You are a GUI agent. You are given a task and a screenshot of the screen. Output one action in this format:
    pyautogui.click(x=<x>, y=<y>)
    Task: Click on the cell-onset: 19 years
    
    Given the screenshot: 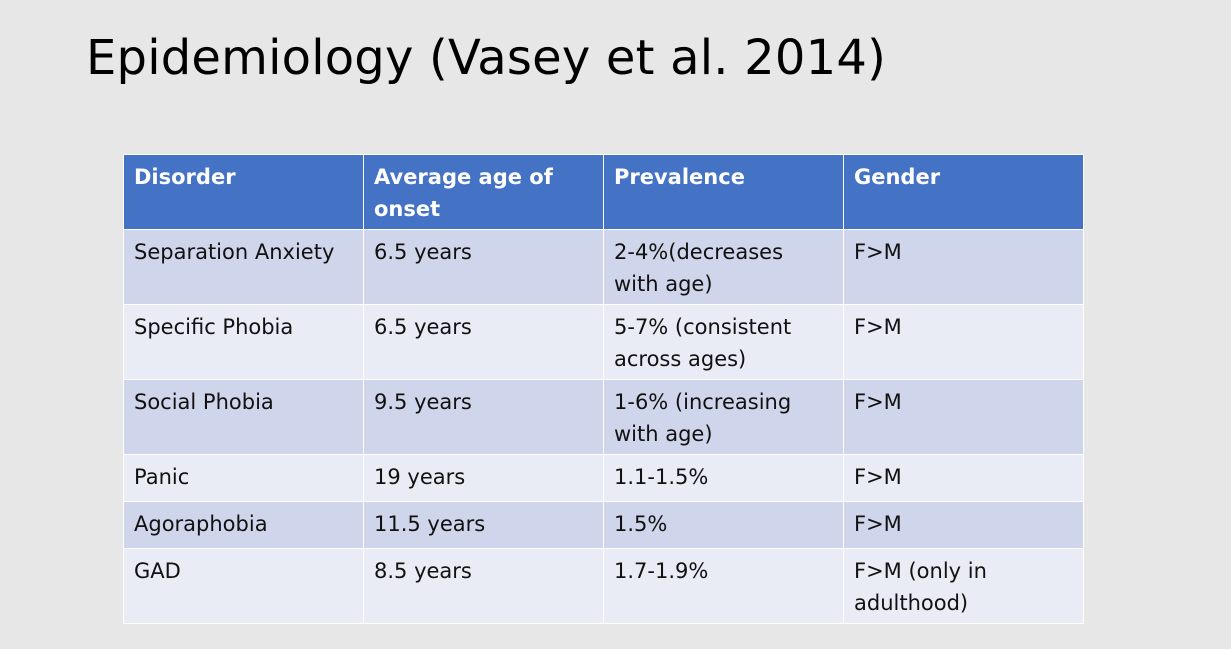 What is the action you would take?
    pyautogui.click(x=483, y=478)
    